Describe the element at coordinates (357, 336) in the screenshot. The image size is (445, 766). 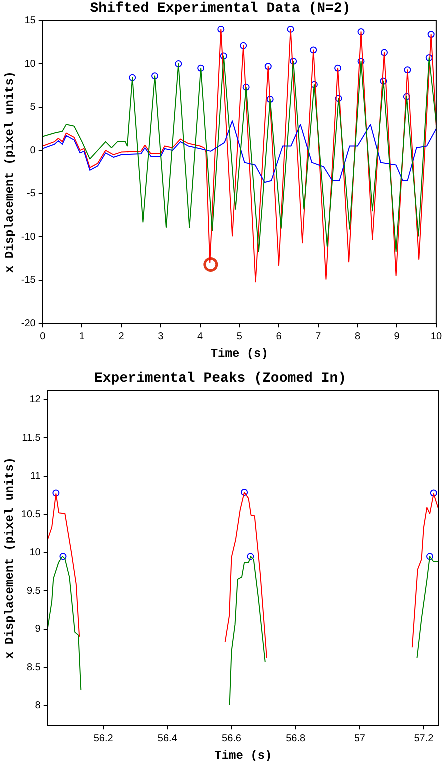
I see `x-tick-label: 8` at that location.